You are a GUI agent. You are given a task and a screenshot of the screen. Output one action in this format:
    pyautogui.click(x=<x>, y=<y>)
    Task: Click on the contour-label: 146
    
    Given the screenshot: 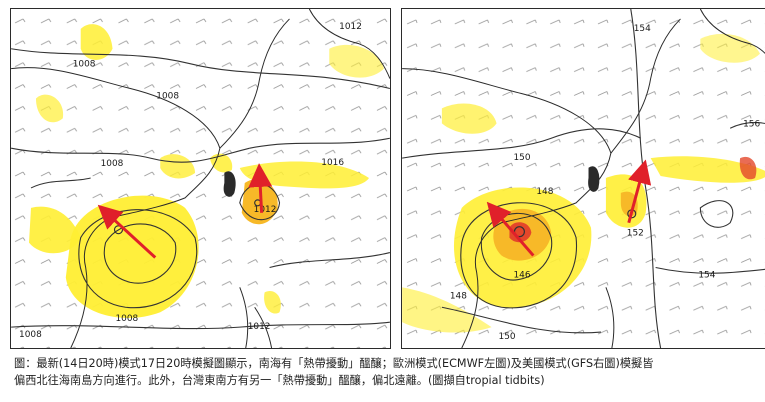 What is the action you would take?
    pyautogui.click(x=521, y=275)
    